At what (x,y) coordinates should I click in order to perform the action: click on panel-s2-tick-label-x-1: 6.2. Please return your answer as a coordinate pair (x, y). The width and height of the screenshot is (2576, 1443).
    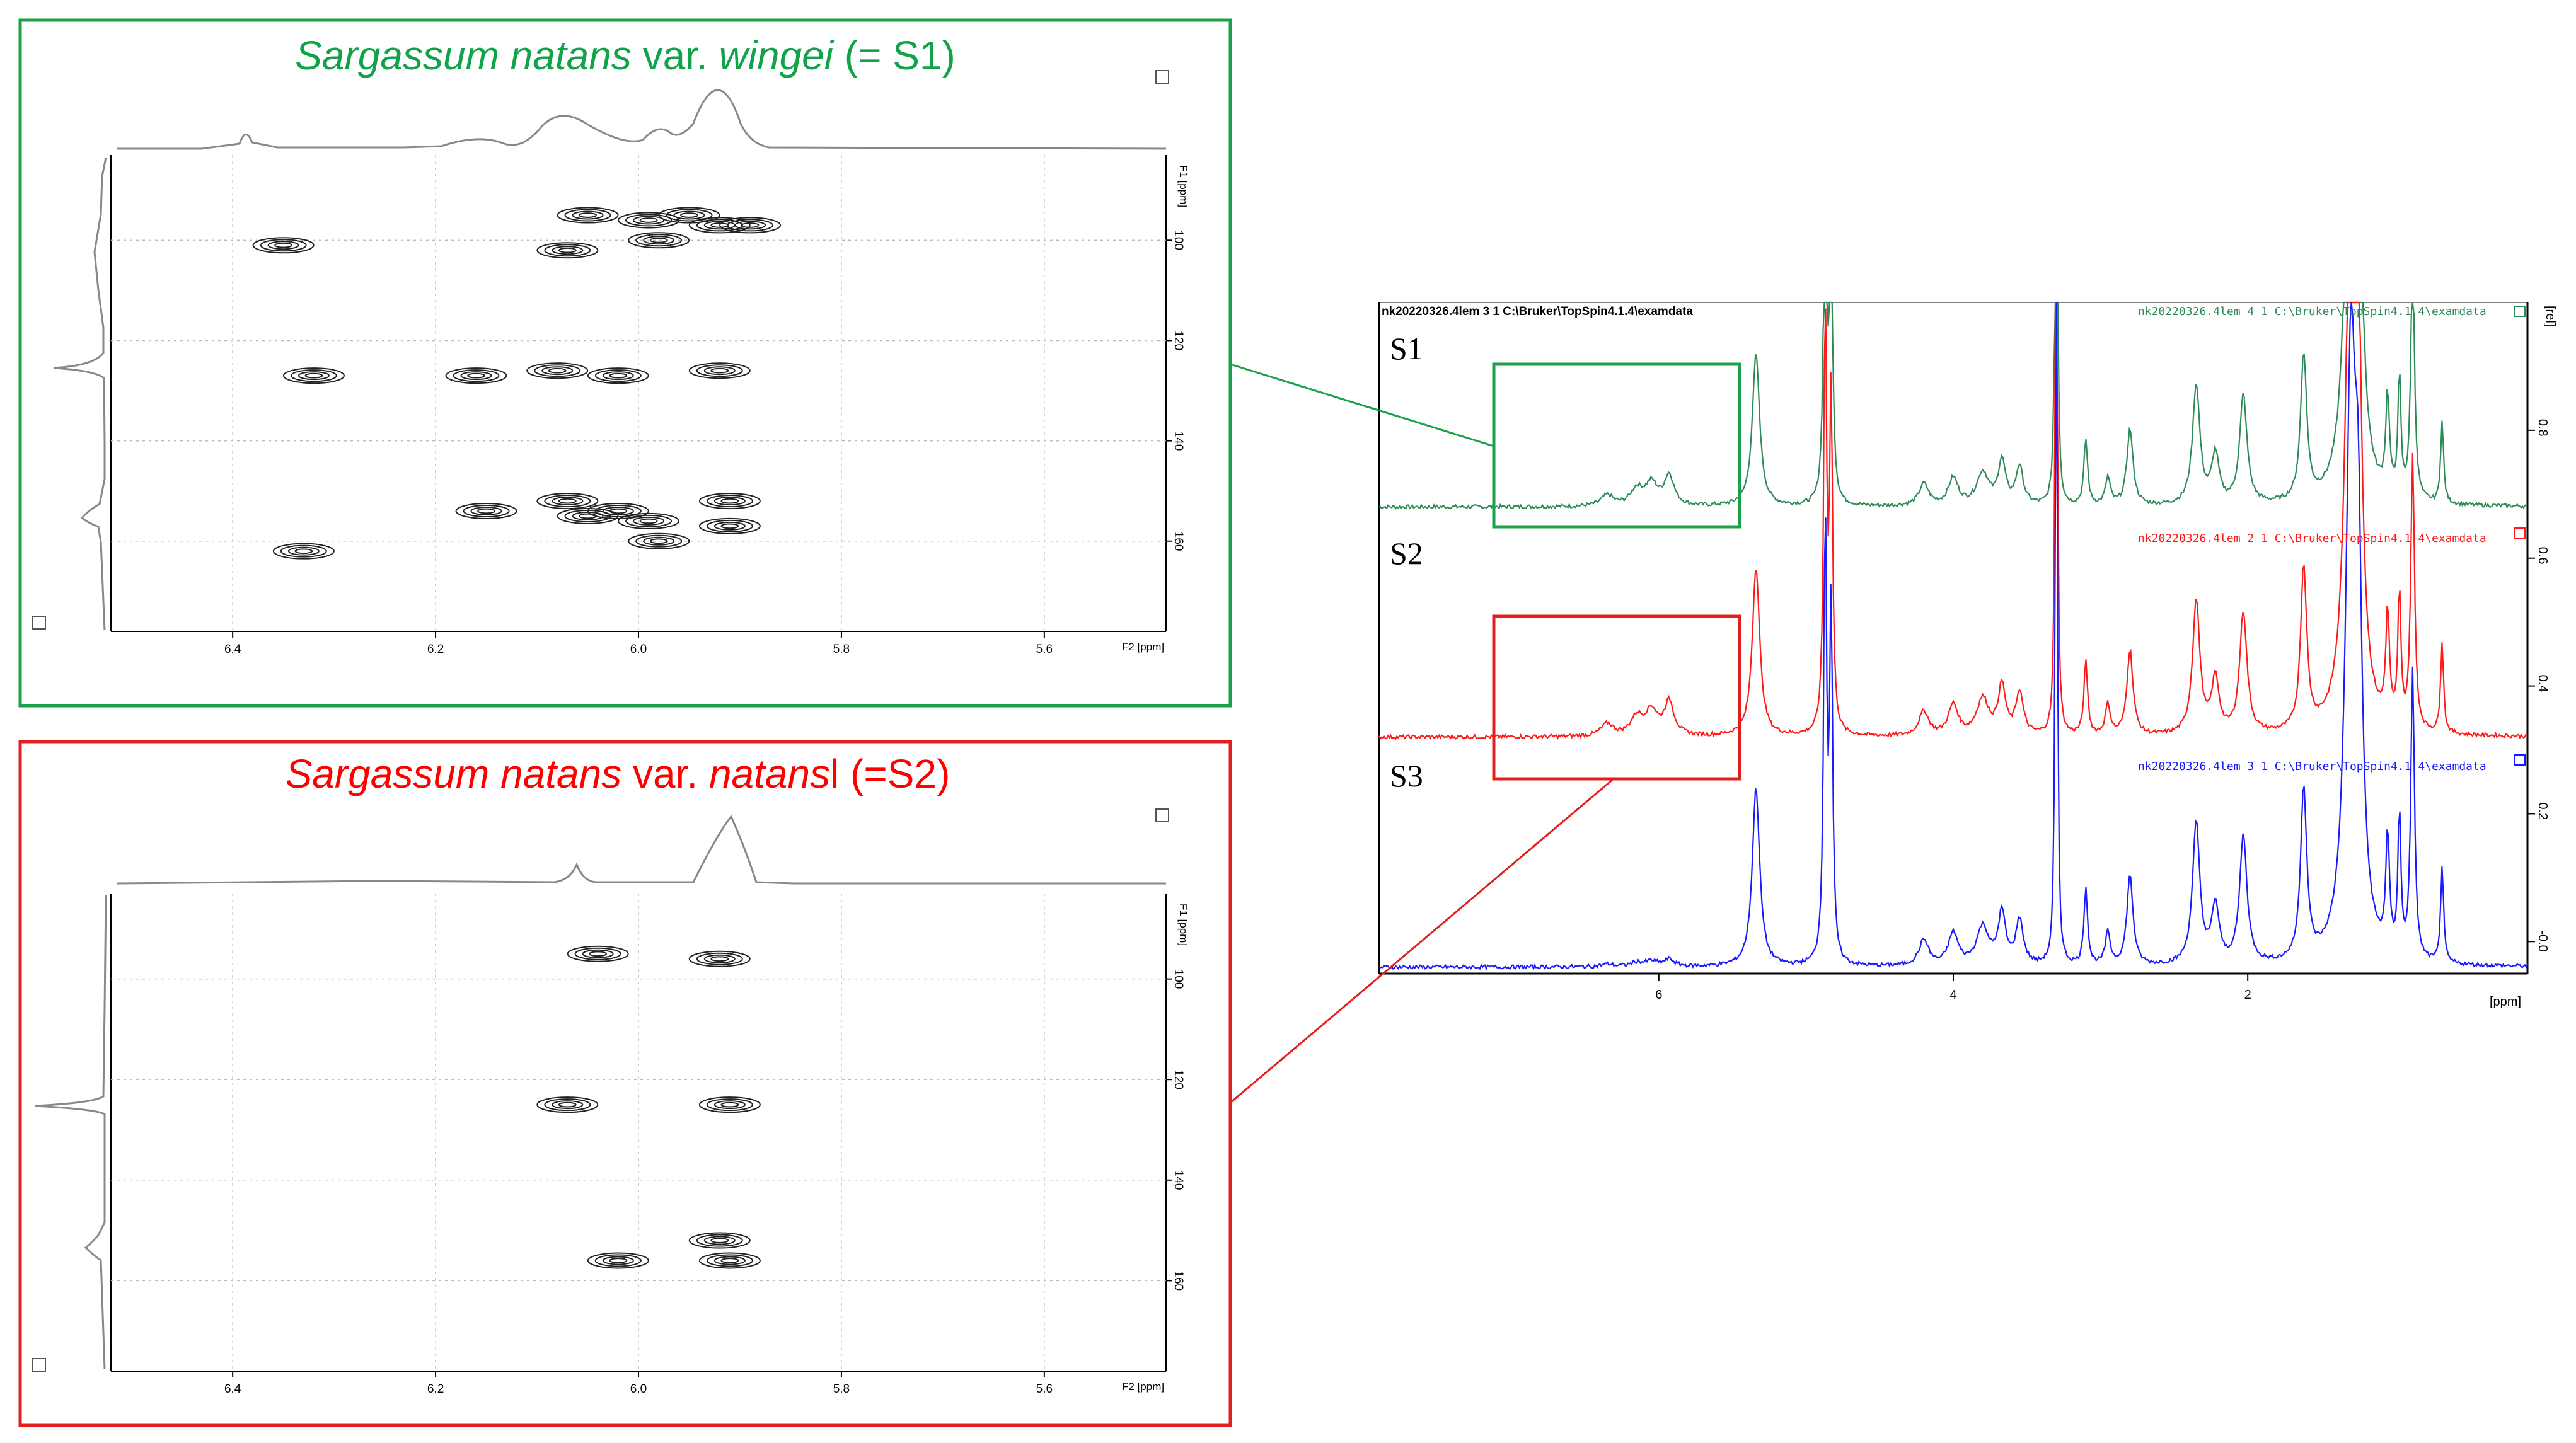
    Looking at the image, I should click on (436, 1389).